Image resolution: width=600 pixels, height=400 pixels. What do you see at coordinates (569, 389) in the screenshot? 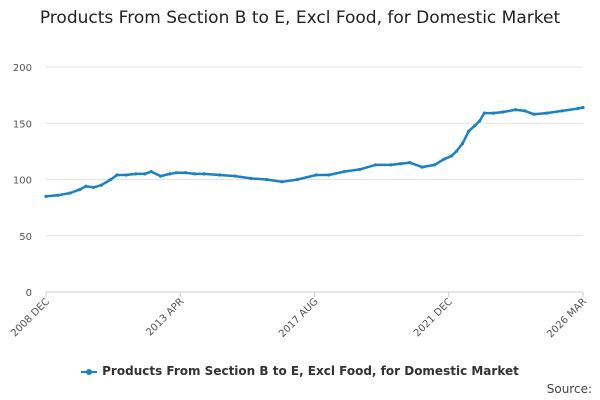
I see `source-label: Source:` at bounding box center [569, 389].